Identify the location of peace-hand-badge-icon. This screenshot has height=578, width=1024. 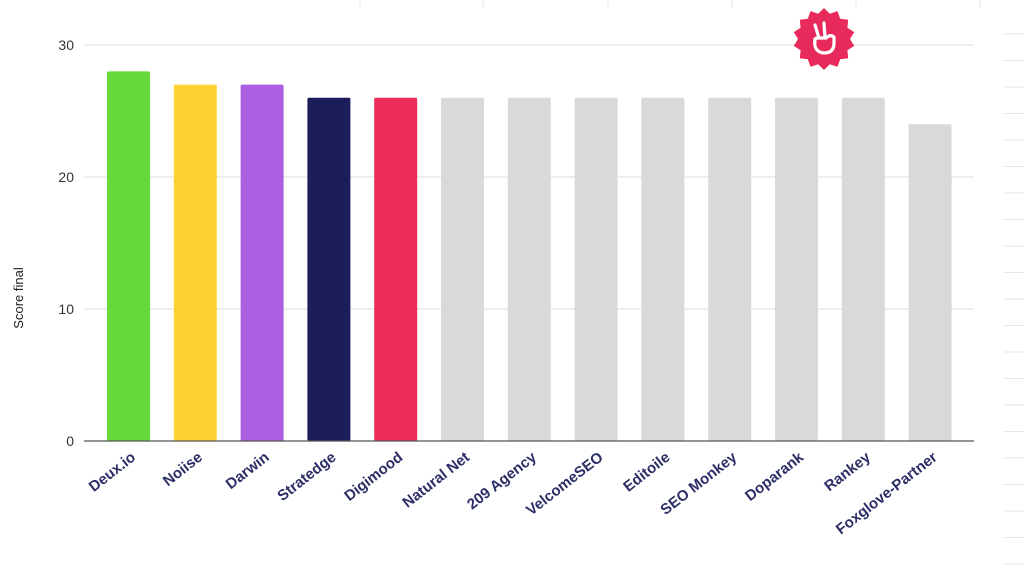
(824, 39).